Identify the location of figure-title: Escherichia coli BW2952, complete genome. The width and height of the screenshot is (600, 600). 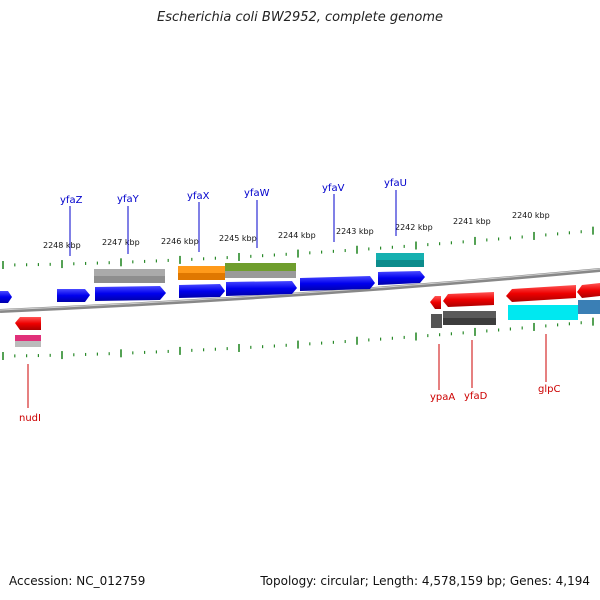
(300, 17).